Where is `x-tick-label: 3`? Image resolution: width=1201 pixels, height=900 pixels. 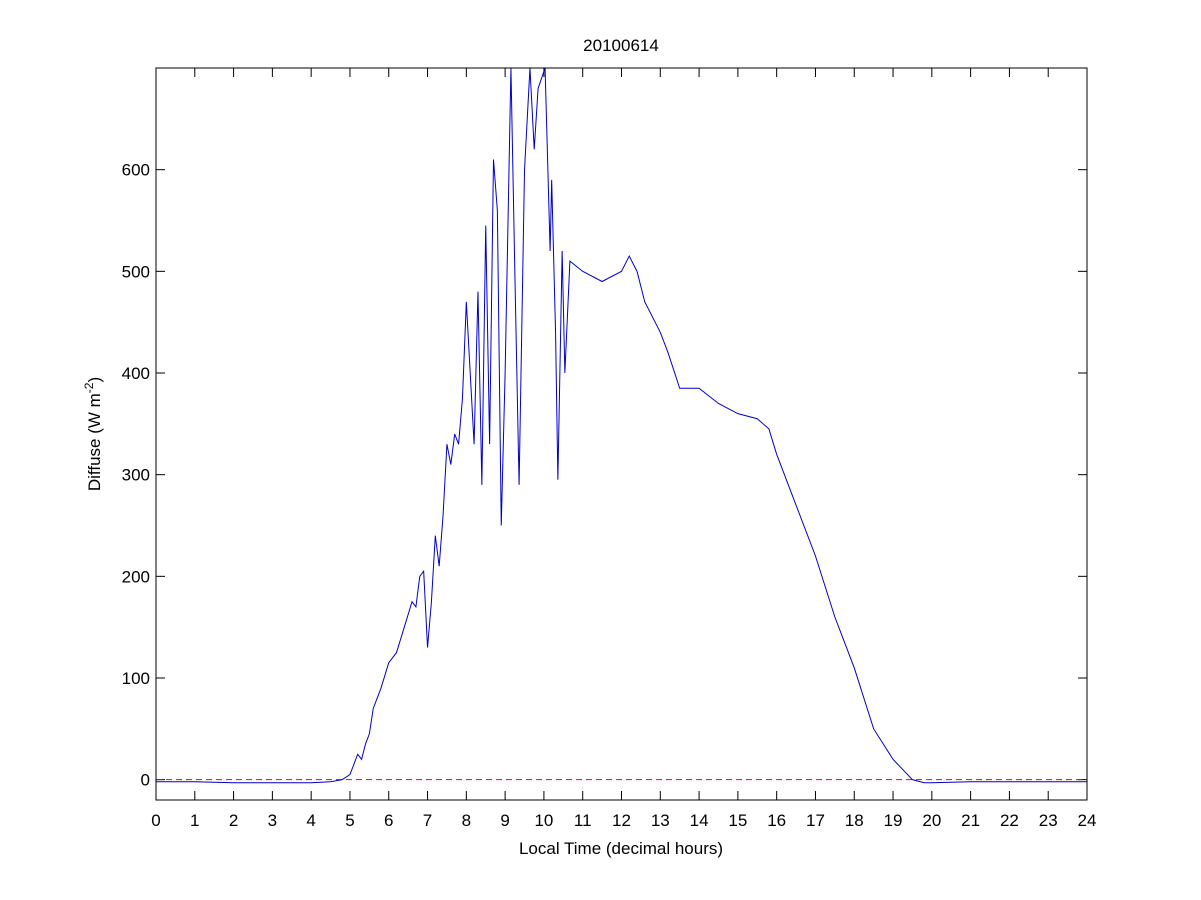 x-tick-label: 3 is located at coordinates (272, 820).